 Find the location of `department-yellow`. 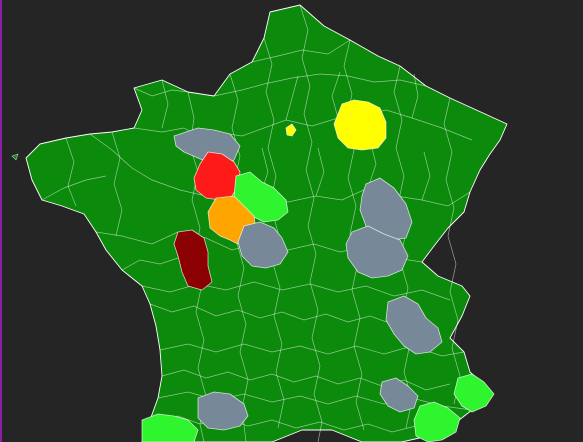

department-yellow is located at coordinates (360, 125).